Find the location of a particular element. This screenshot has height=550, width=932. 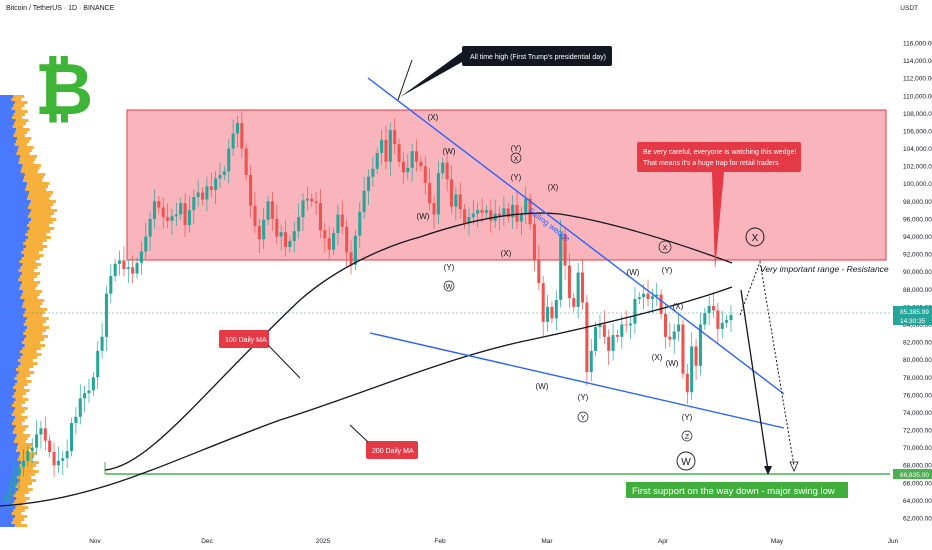

x-tick-label: Jun is located at coordinates (893, 541).